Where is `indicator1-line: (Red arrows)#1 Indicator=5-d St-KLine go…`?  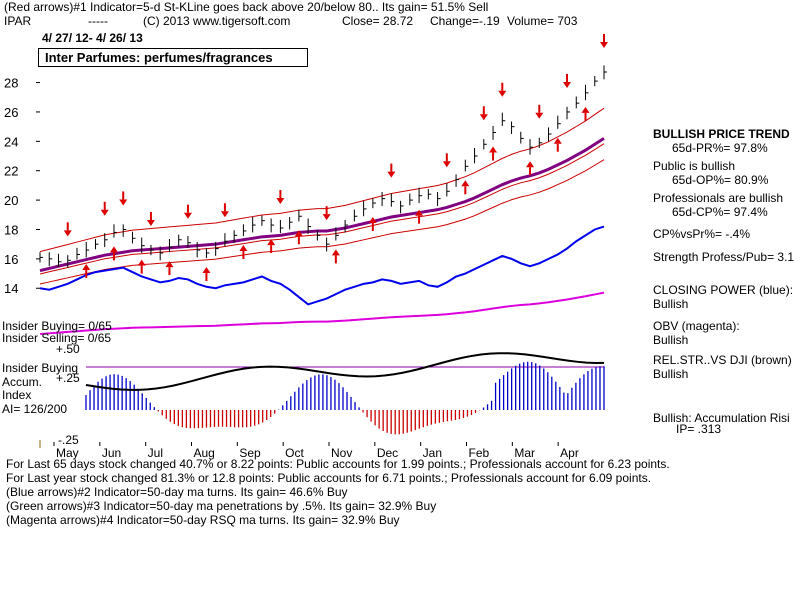 indicator1-line: (Red arrows)#1 Indicator=5-d St-KLine go… is located at coordinates (246, 7).